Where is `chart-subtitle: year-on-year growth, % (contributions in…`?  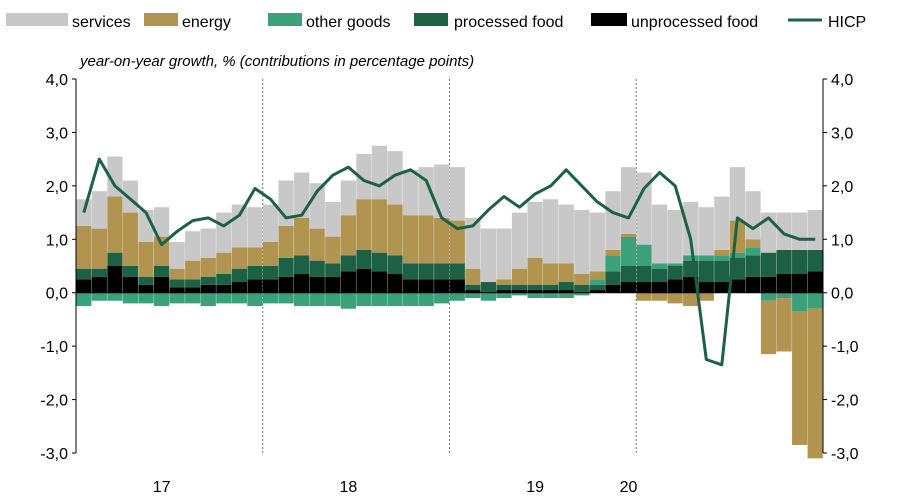 chart-subtitle: year-on-year growth, % (contributions in… is located at coordinates (276, 61).